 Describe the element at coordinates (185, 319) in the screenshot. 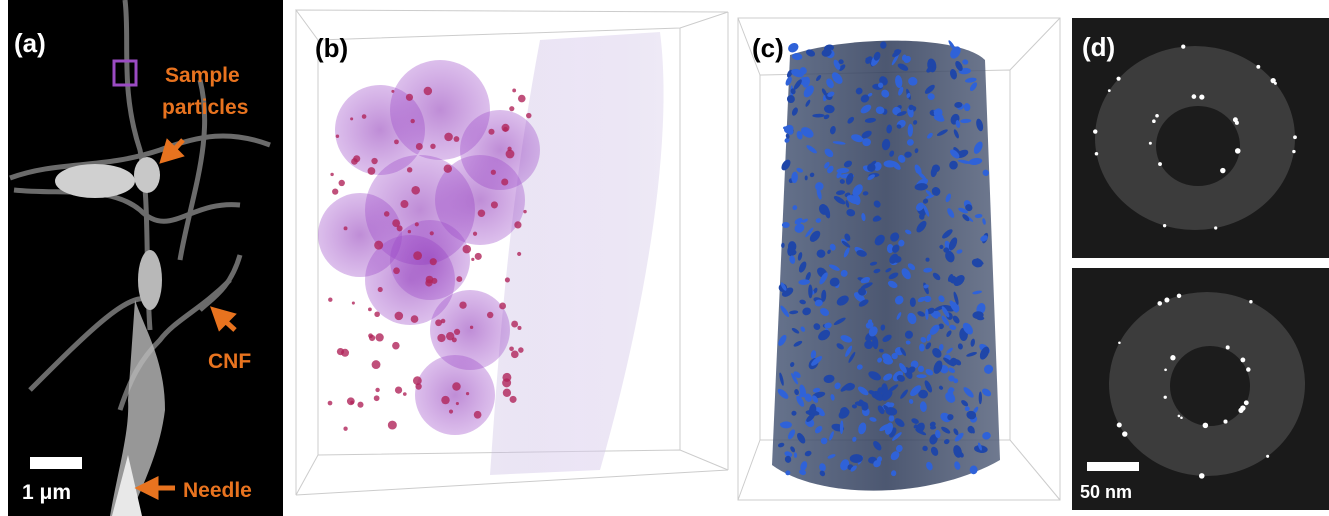

I see `arrows` at that location.